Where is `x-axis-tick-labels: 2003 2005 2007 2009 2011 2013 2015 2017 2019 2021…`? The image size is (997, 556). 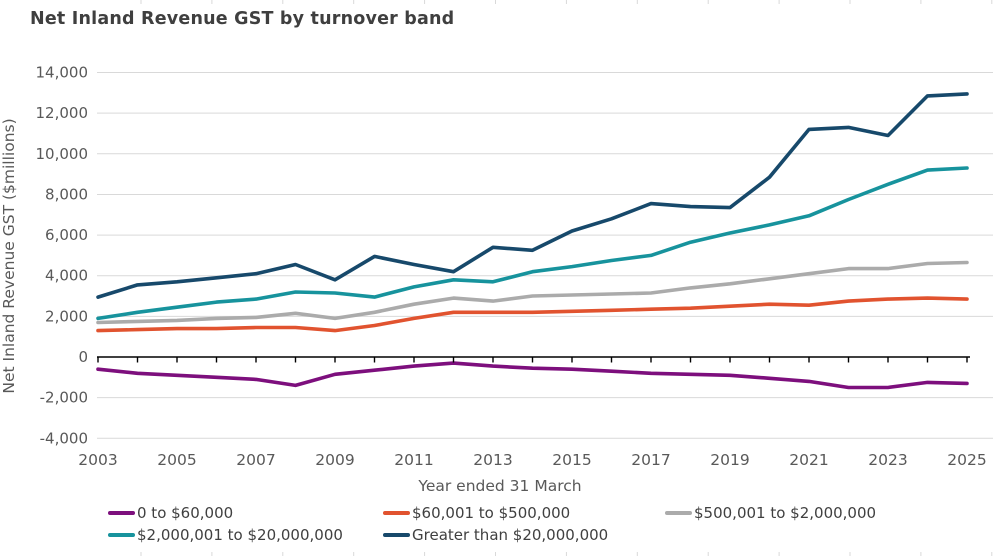 x-axis-tick-labels: 2003 2005 2007 2009 2011 2013 2015 2017 2019 2021… is located at coordinates (532, 460).